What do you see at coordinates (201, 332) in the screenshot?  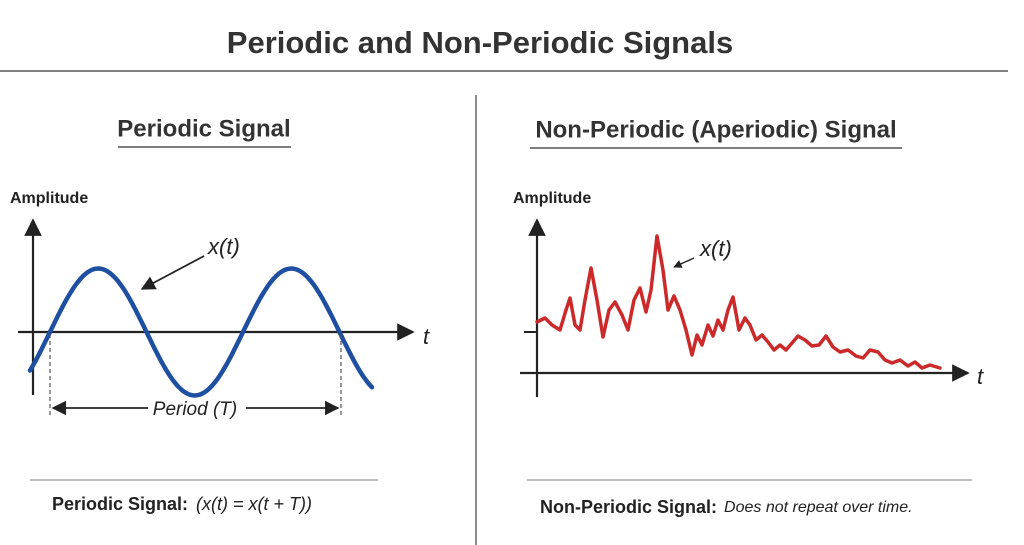 I see `periodic-curve` at bounding box center [201, 332].